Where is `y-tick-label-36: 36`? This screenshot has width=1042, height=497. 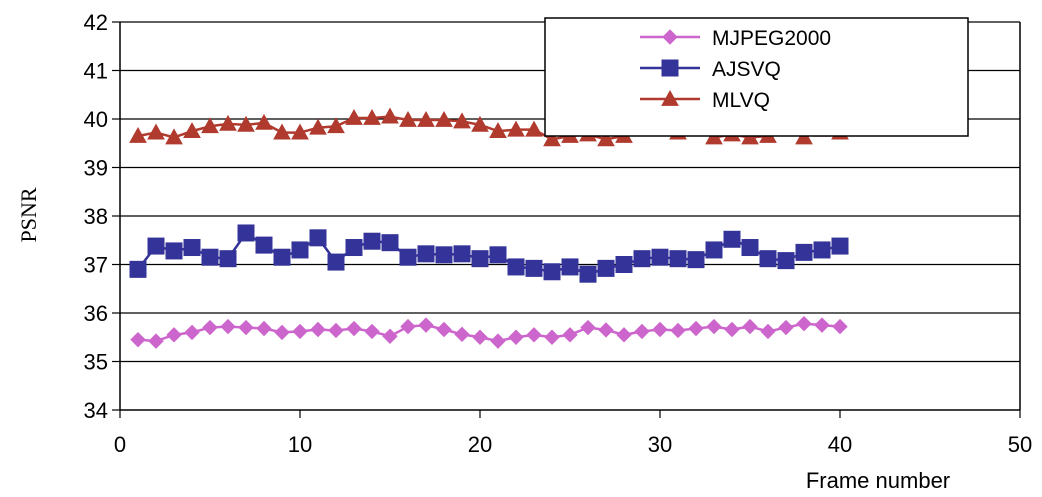 y-tick-label-36: 36 is located at coordinates (96, 313).